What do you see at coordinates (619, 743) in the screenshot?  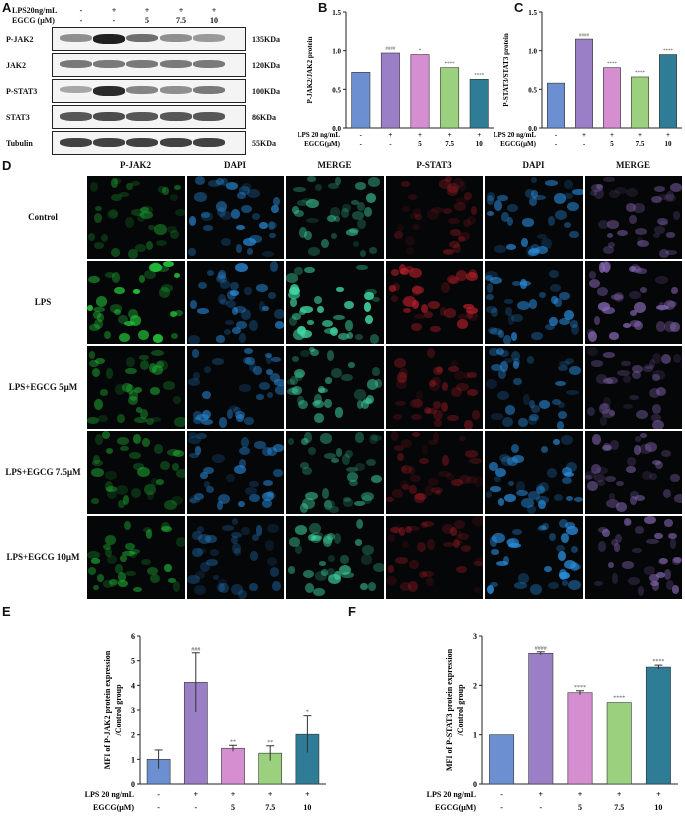 I see `bar` at bounding box center [619, 743].